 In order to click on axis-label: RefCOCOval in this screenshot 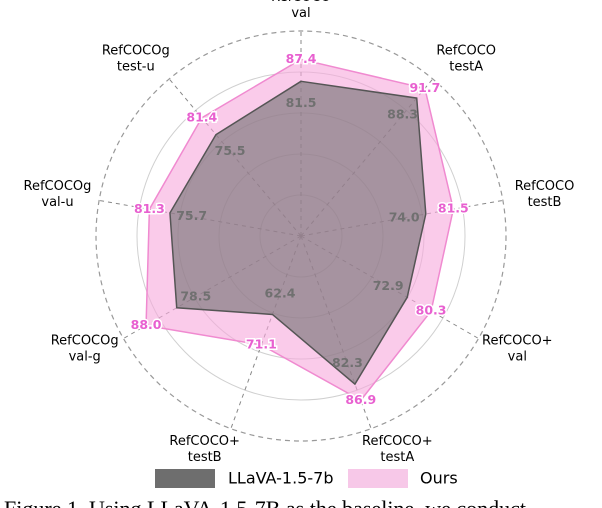, I will do `click(301, 10)`.